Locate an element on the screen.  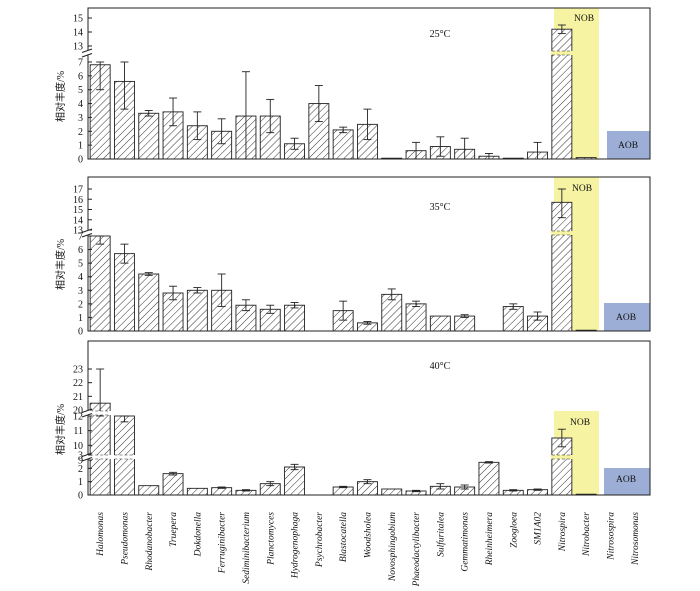
y-tick-label: 20 is located at coordinates (78, 411).